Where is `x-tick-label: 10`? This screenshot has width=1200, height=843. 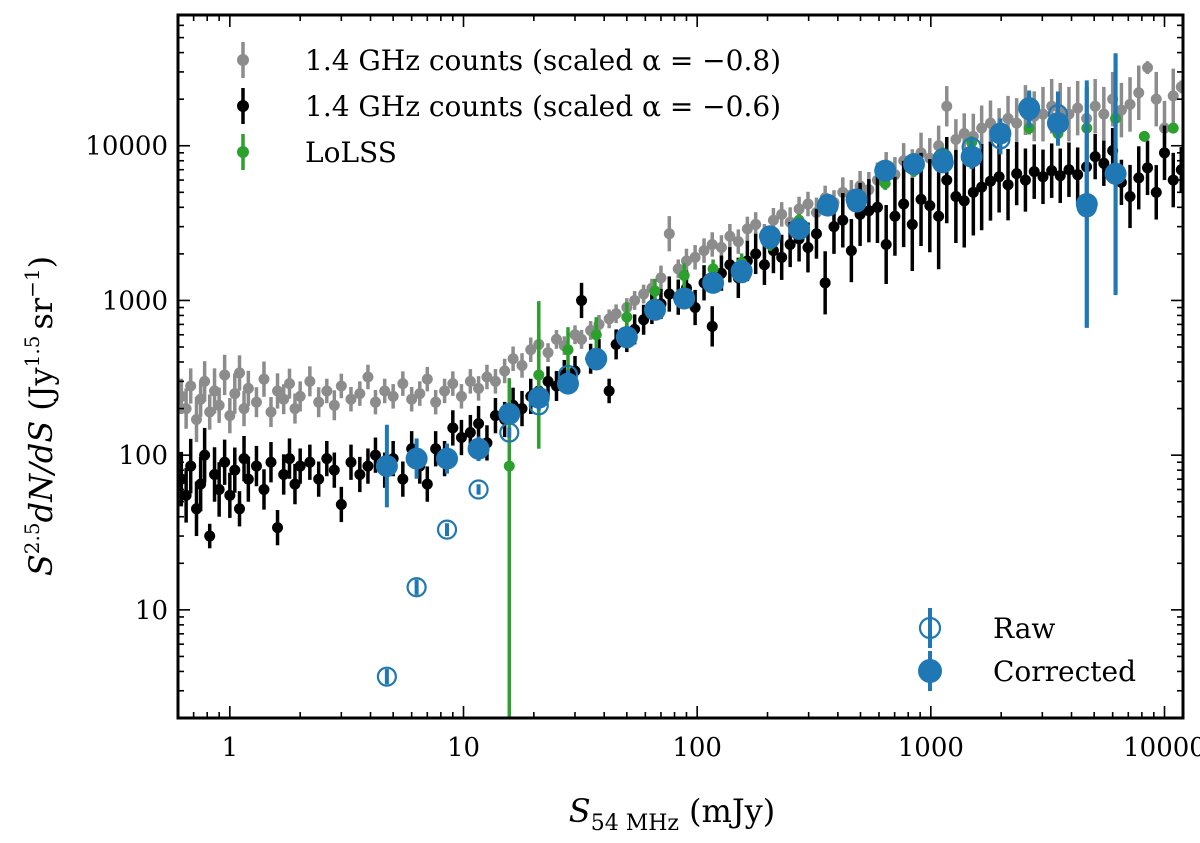 x-tick-label: 10 is located at coordinates (463, 748).